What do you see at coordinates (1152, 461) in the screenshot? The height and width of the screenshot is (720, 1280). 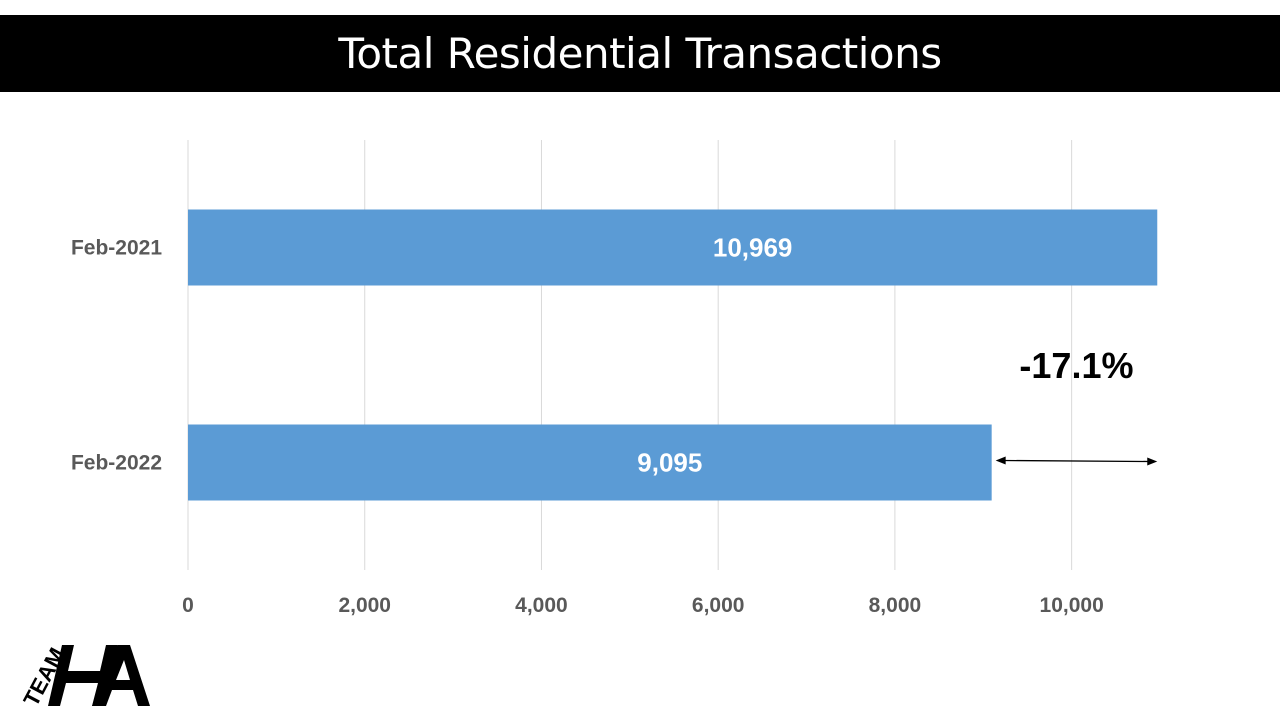 I see `arrow-head-right` at bounding box center [1152, 461].